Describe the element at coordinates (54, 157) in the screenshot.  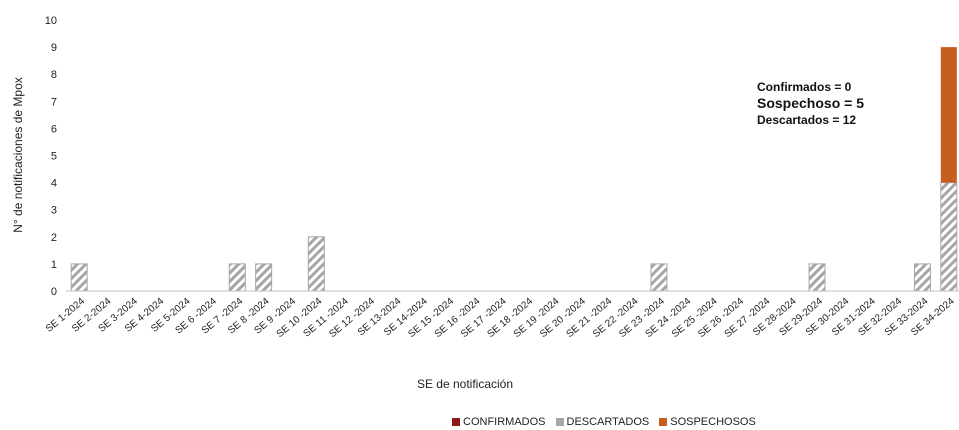
I see `y-tick-label: 5` at that location.